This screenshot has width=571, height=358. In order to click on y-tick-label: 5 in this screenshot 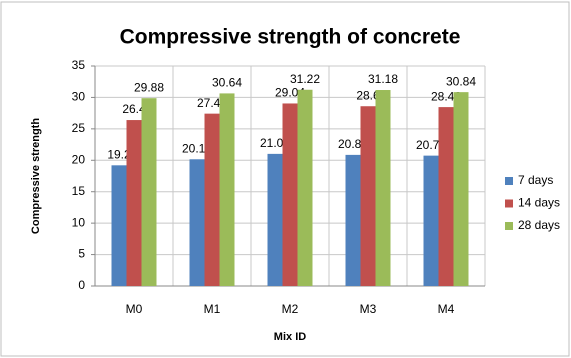, I will do `click(81, 254)`.